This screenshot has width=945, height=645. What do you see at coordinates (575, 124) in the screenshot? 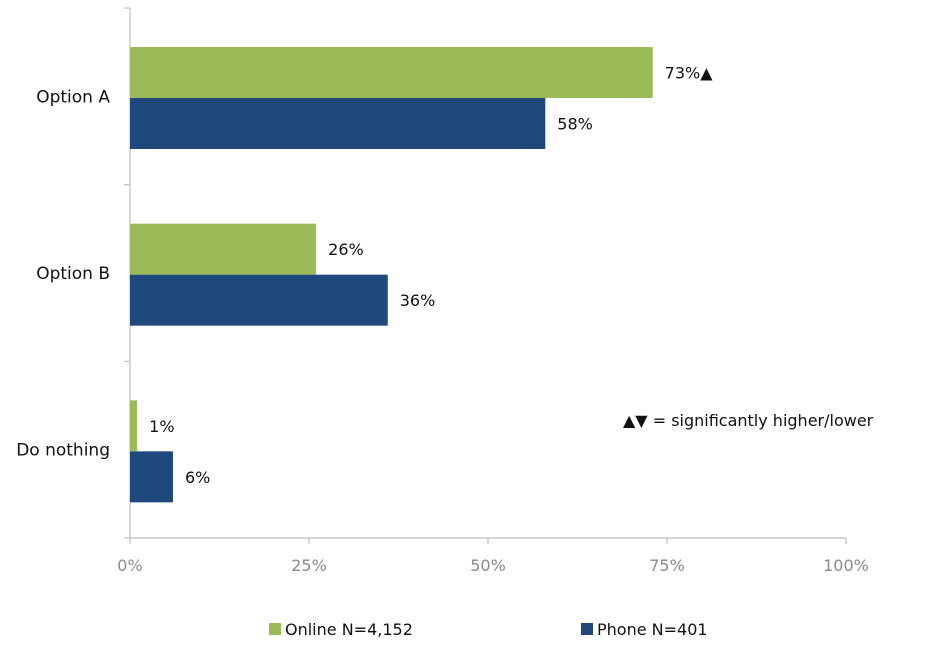
I see `data-label-option-a-phone: 58%` at bounding box center [575, 124].